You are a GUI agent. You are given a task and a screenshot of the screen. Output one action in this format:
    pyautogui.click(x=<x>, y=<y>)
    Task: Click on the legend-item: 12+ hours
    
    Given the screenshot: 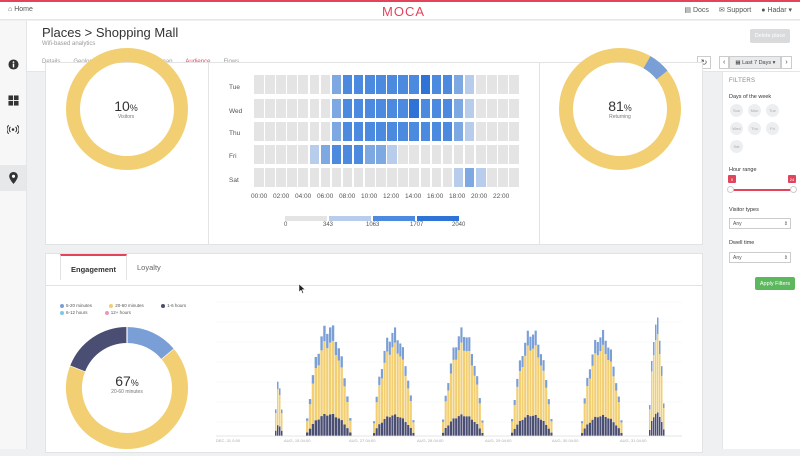 What is the action you would take?
    pyautogui.click(x=121, y=312)
    